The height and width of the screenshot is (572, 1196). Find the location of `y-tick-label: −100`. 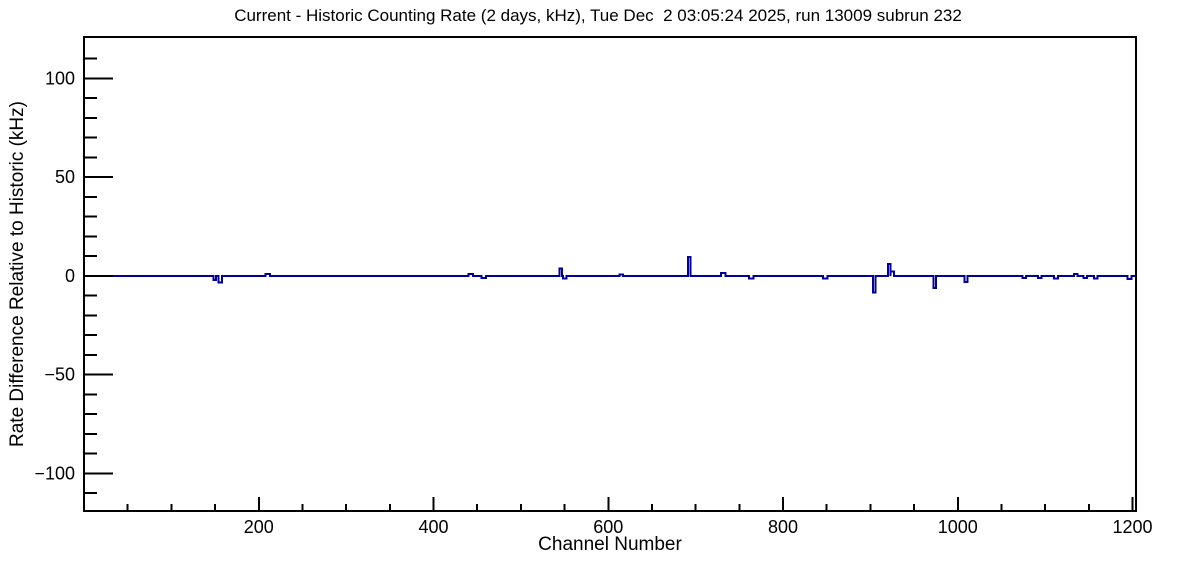

y-tick-label: −100 is located at coordinates (54, 473).